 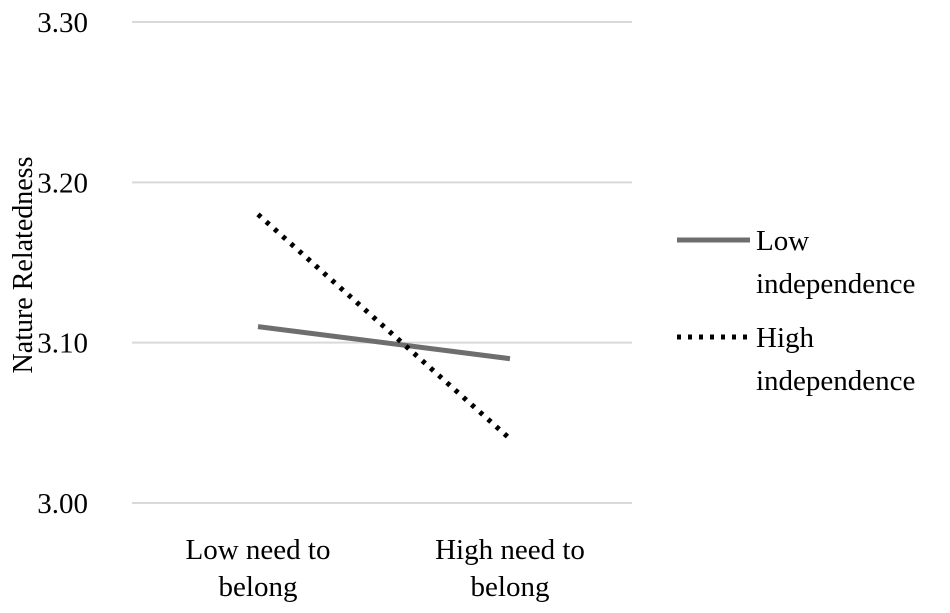 I want to click on x-category-label: High need to belong, so click(x=510, y=568).